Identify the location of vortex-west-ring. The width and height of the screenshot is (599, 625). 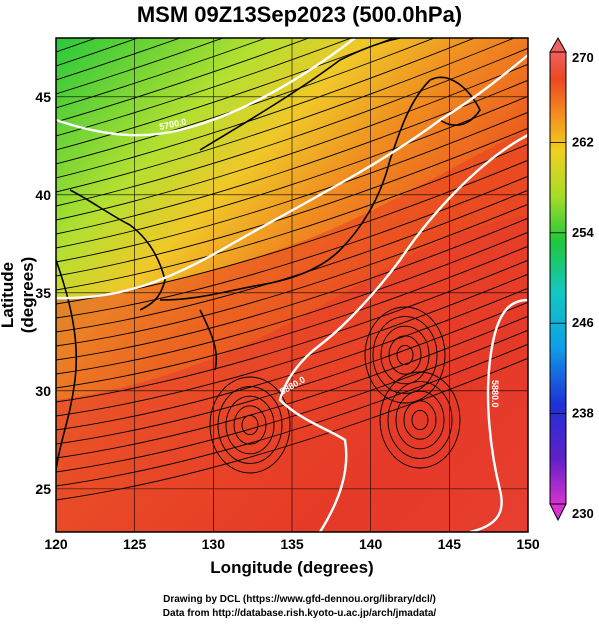
(250, 425).